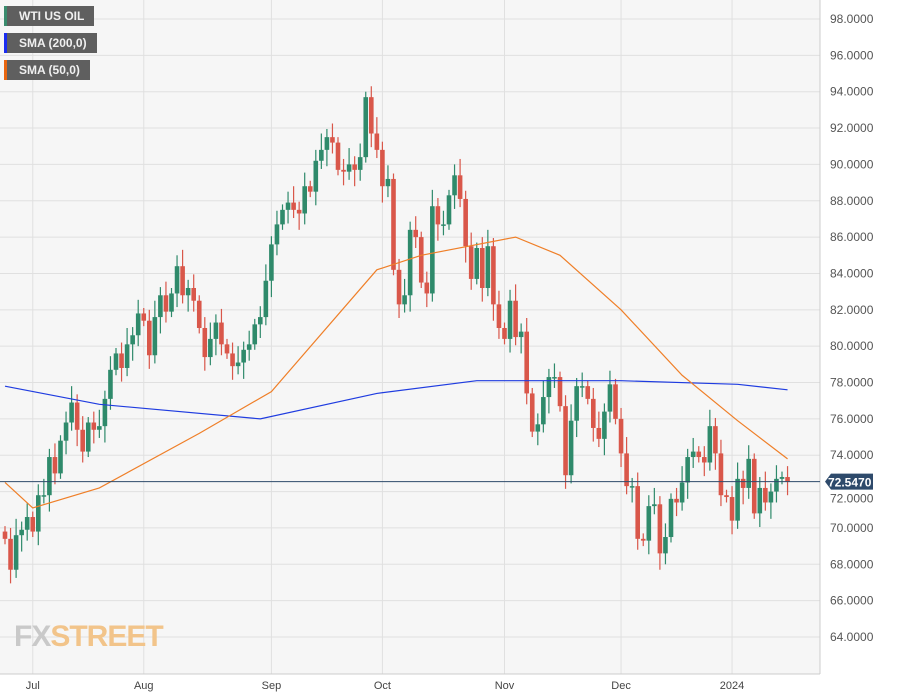 The height and width of the screenshot is (697, 898). Describe the element at coordinates (144, 686) in the screenshot. I see `x-tick-label: Aug` at that location.